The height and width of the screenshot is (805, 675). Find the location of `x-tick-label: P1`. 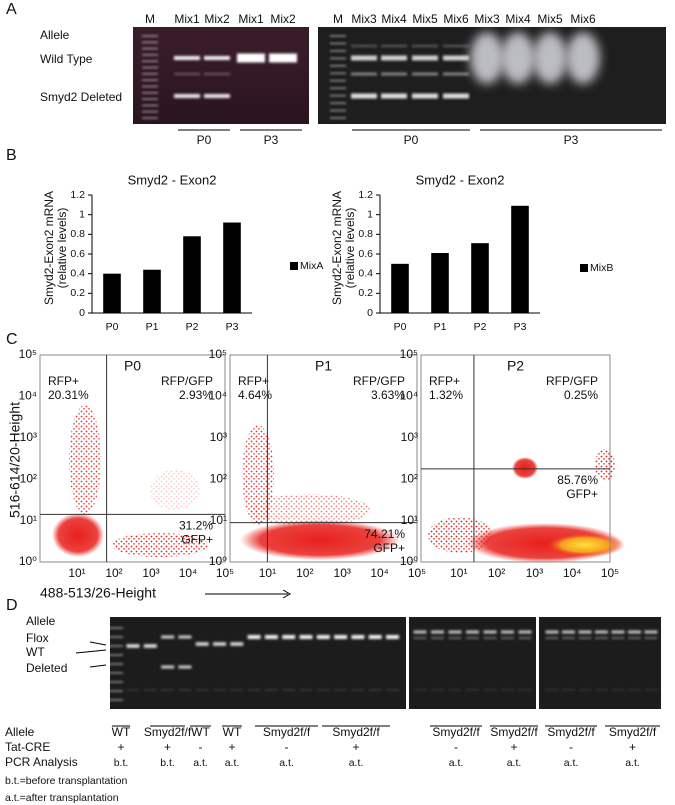

x-tick-label: P1 is located at coordinates (152, 327).